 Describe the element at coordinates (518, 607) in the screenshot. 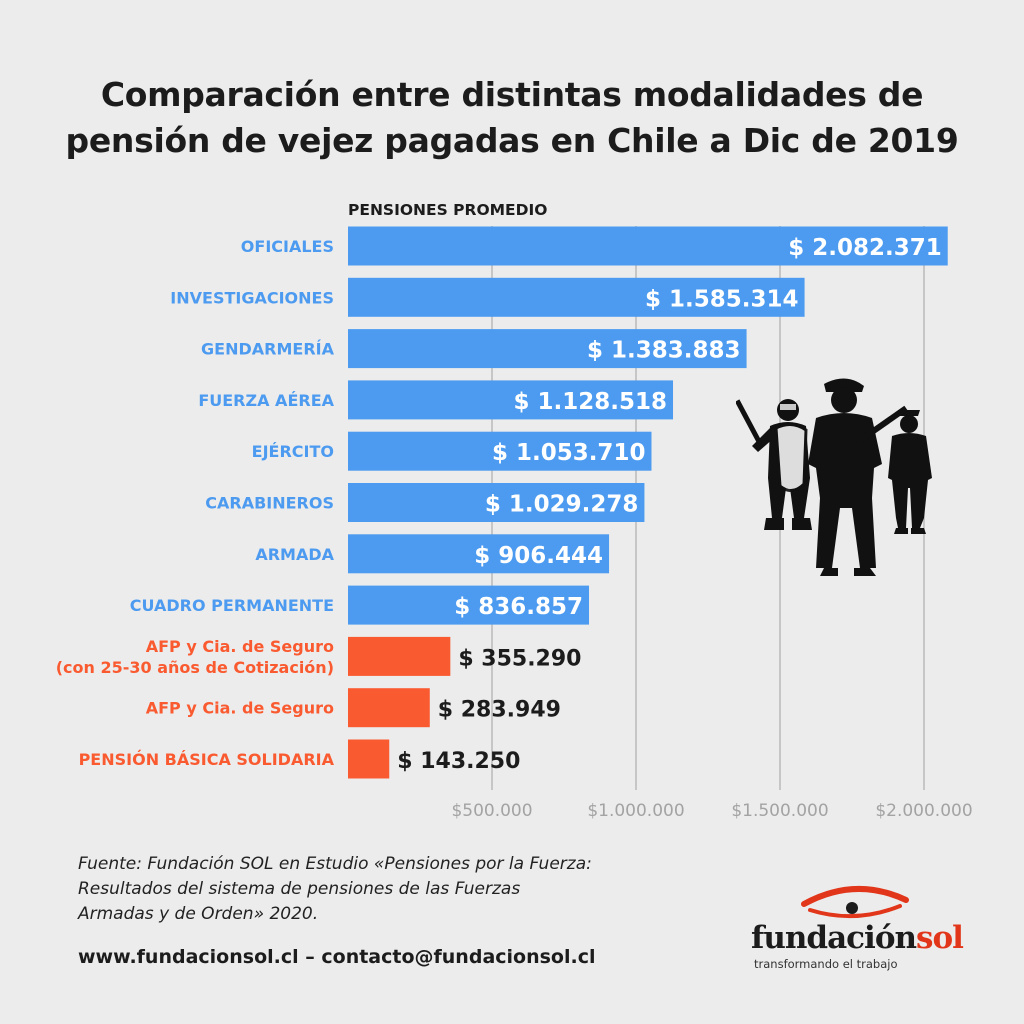

I see `value-label: $ 836.857` at that location.